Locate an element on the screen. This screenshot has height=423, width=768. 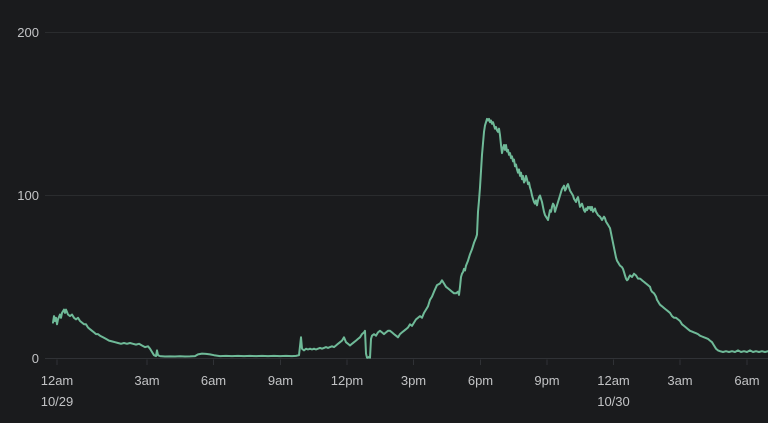
y-tick-label: 0 is located at coordinates (35, 358).